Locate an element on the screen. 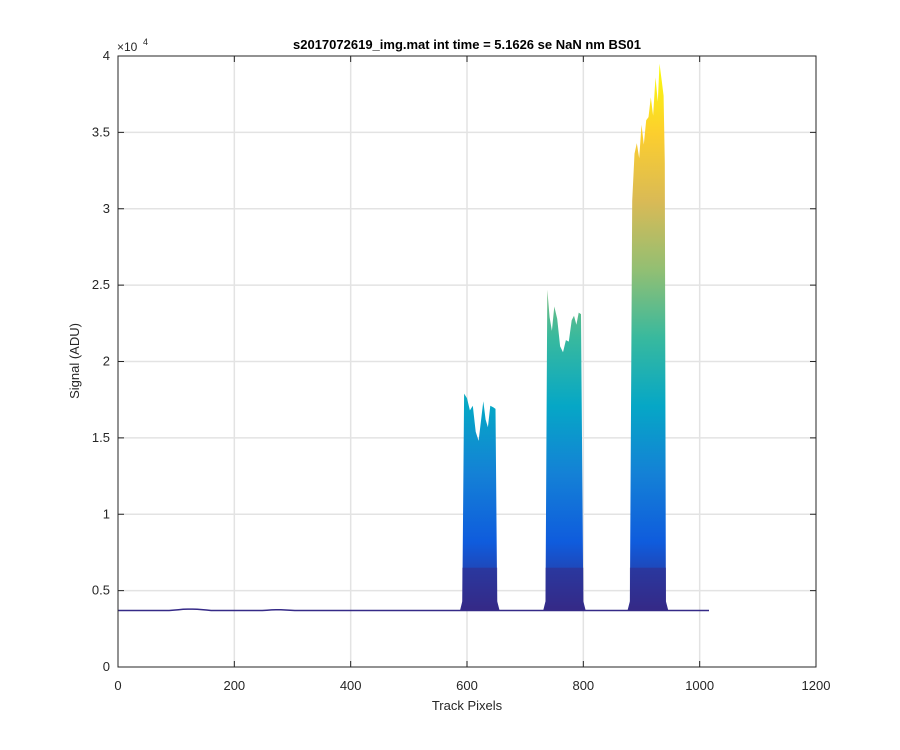 This screenshot has width=900, height=750. x-tick-label: 600 is located at coordinates (467, 685).